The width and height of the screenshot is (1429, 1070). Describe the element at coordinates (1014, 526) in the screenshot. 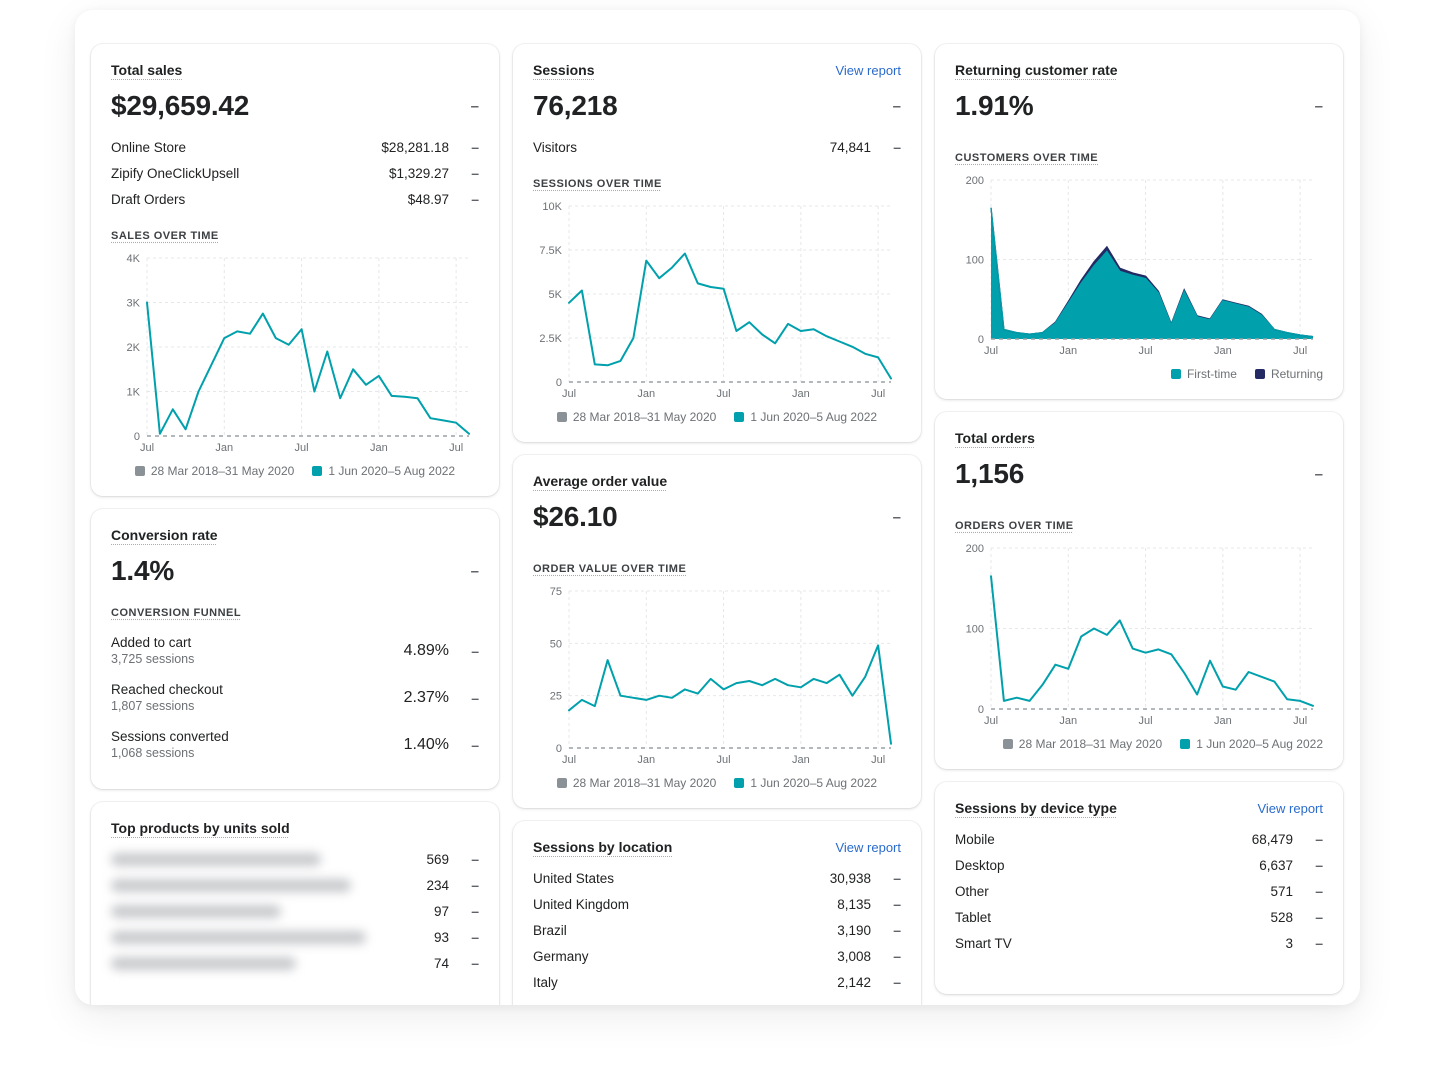

I see `orders-over-time-label: ORDERS OVER TIME` at that location.